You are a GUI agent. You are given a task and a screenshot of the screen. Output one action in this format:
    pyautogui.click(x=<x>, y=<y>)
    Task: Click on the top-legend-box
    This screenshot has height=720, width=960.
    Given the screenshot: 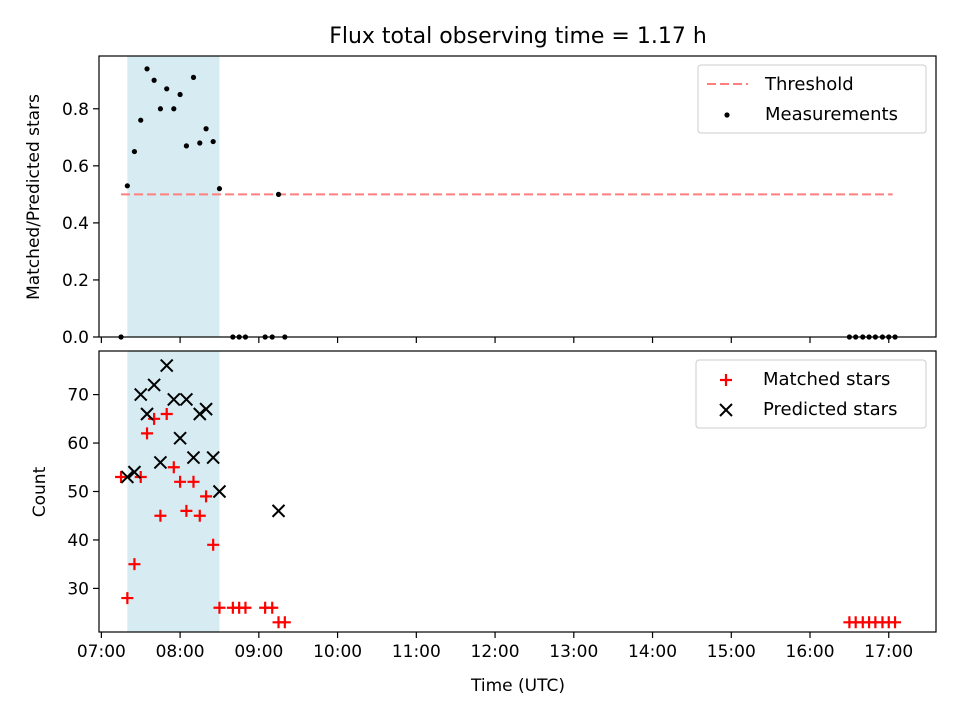 What is the action you would take?
    pyautogui.click(x=812, y=99)
    